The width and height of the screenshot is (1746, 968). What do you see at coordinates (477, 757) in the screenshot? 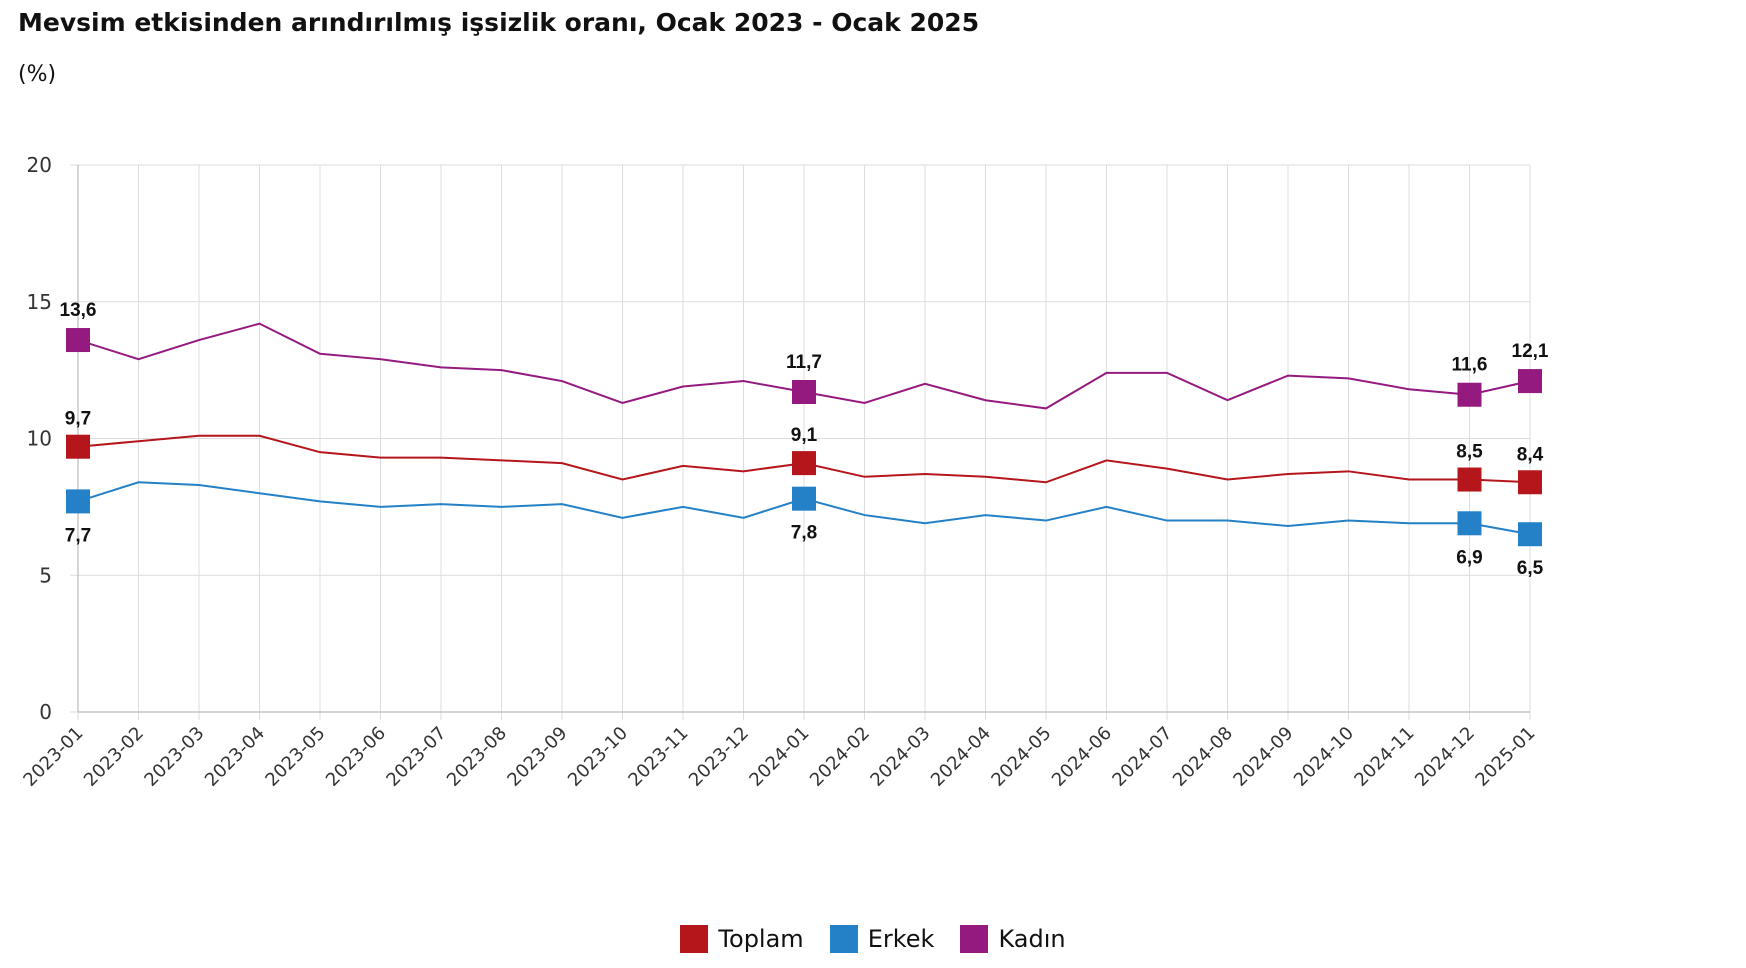
I see `x-tick-label: 2023-08` at bounding box center [477, 757].